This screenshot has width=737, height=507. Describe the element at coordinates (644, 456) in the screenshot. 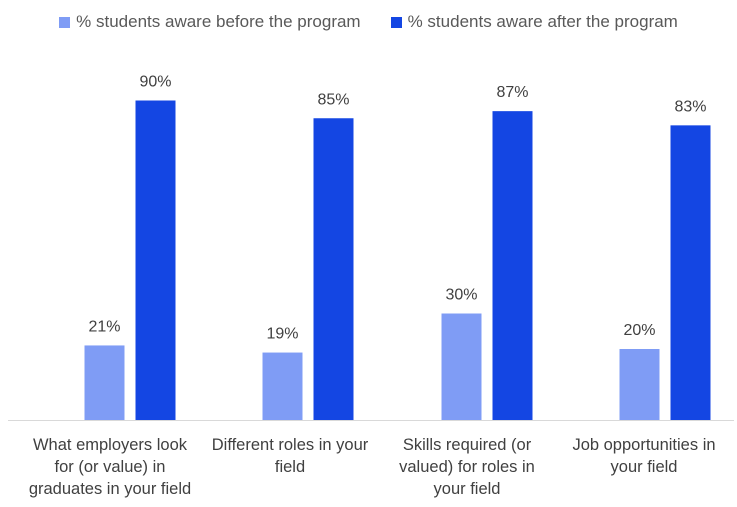

I see `x-tick-label-3: Job opportunities in your field` at that location.